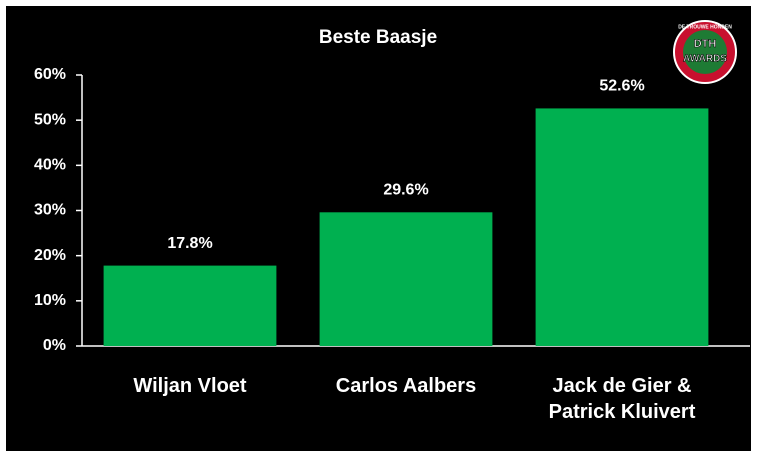  I want to click on x-tick-label: Wiljan Vloet, so click(190, 386).